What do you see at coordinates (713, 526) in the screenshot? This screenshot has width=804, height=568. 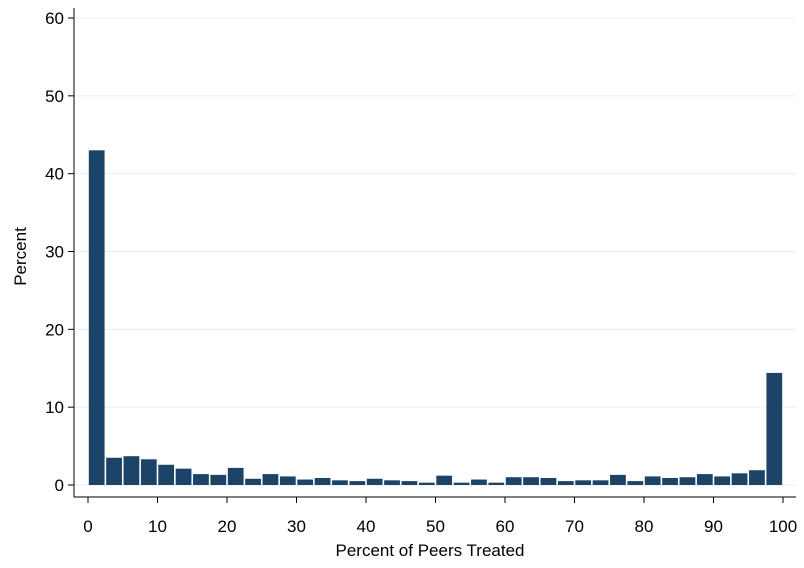 I see `x-tick-label: 90` at bounding box center [713, 526].